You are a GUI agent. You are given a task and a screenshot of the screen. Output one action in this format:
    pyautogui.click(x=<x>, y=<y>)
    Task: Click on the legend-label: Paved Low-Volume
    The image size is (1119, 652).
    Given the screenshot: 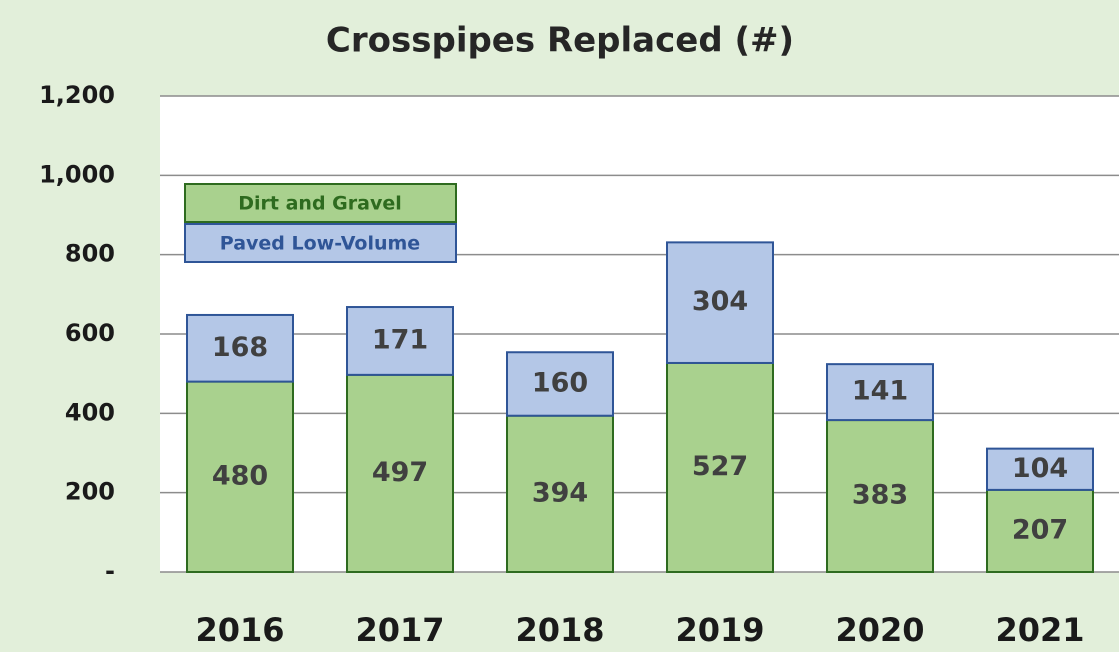 What is the action you would take?
    pyautogui.click(x=320, y=244)
    